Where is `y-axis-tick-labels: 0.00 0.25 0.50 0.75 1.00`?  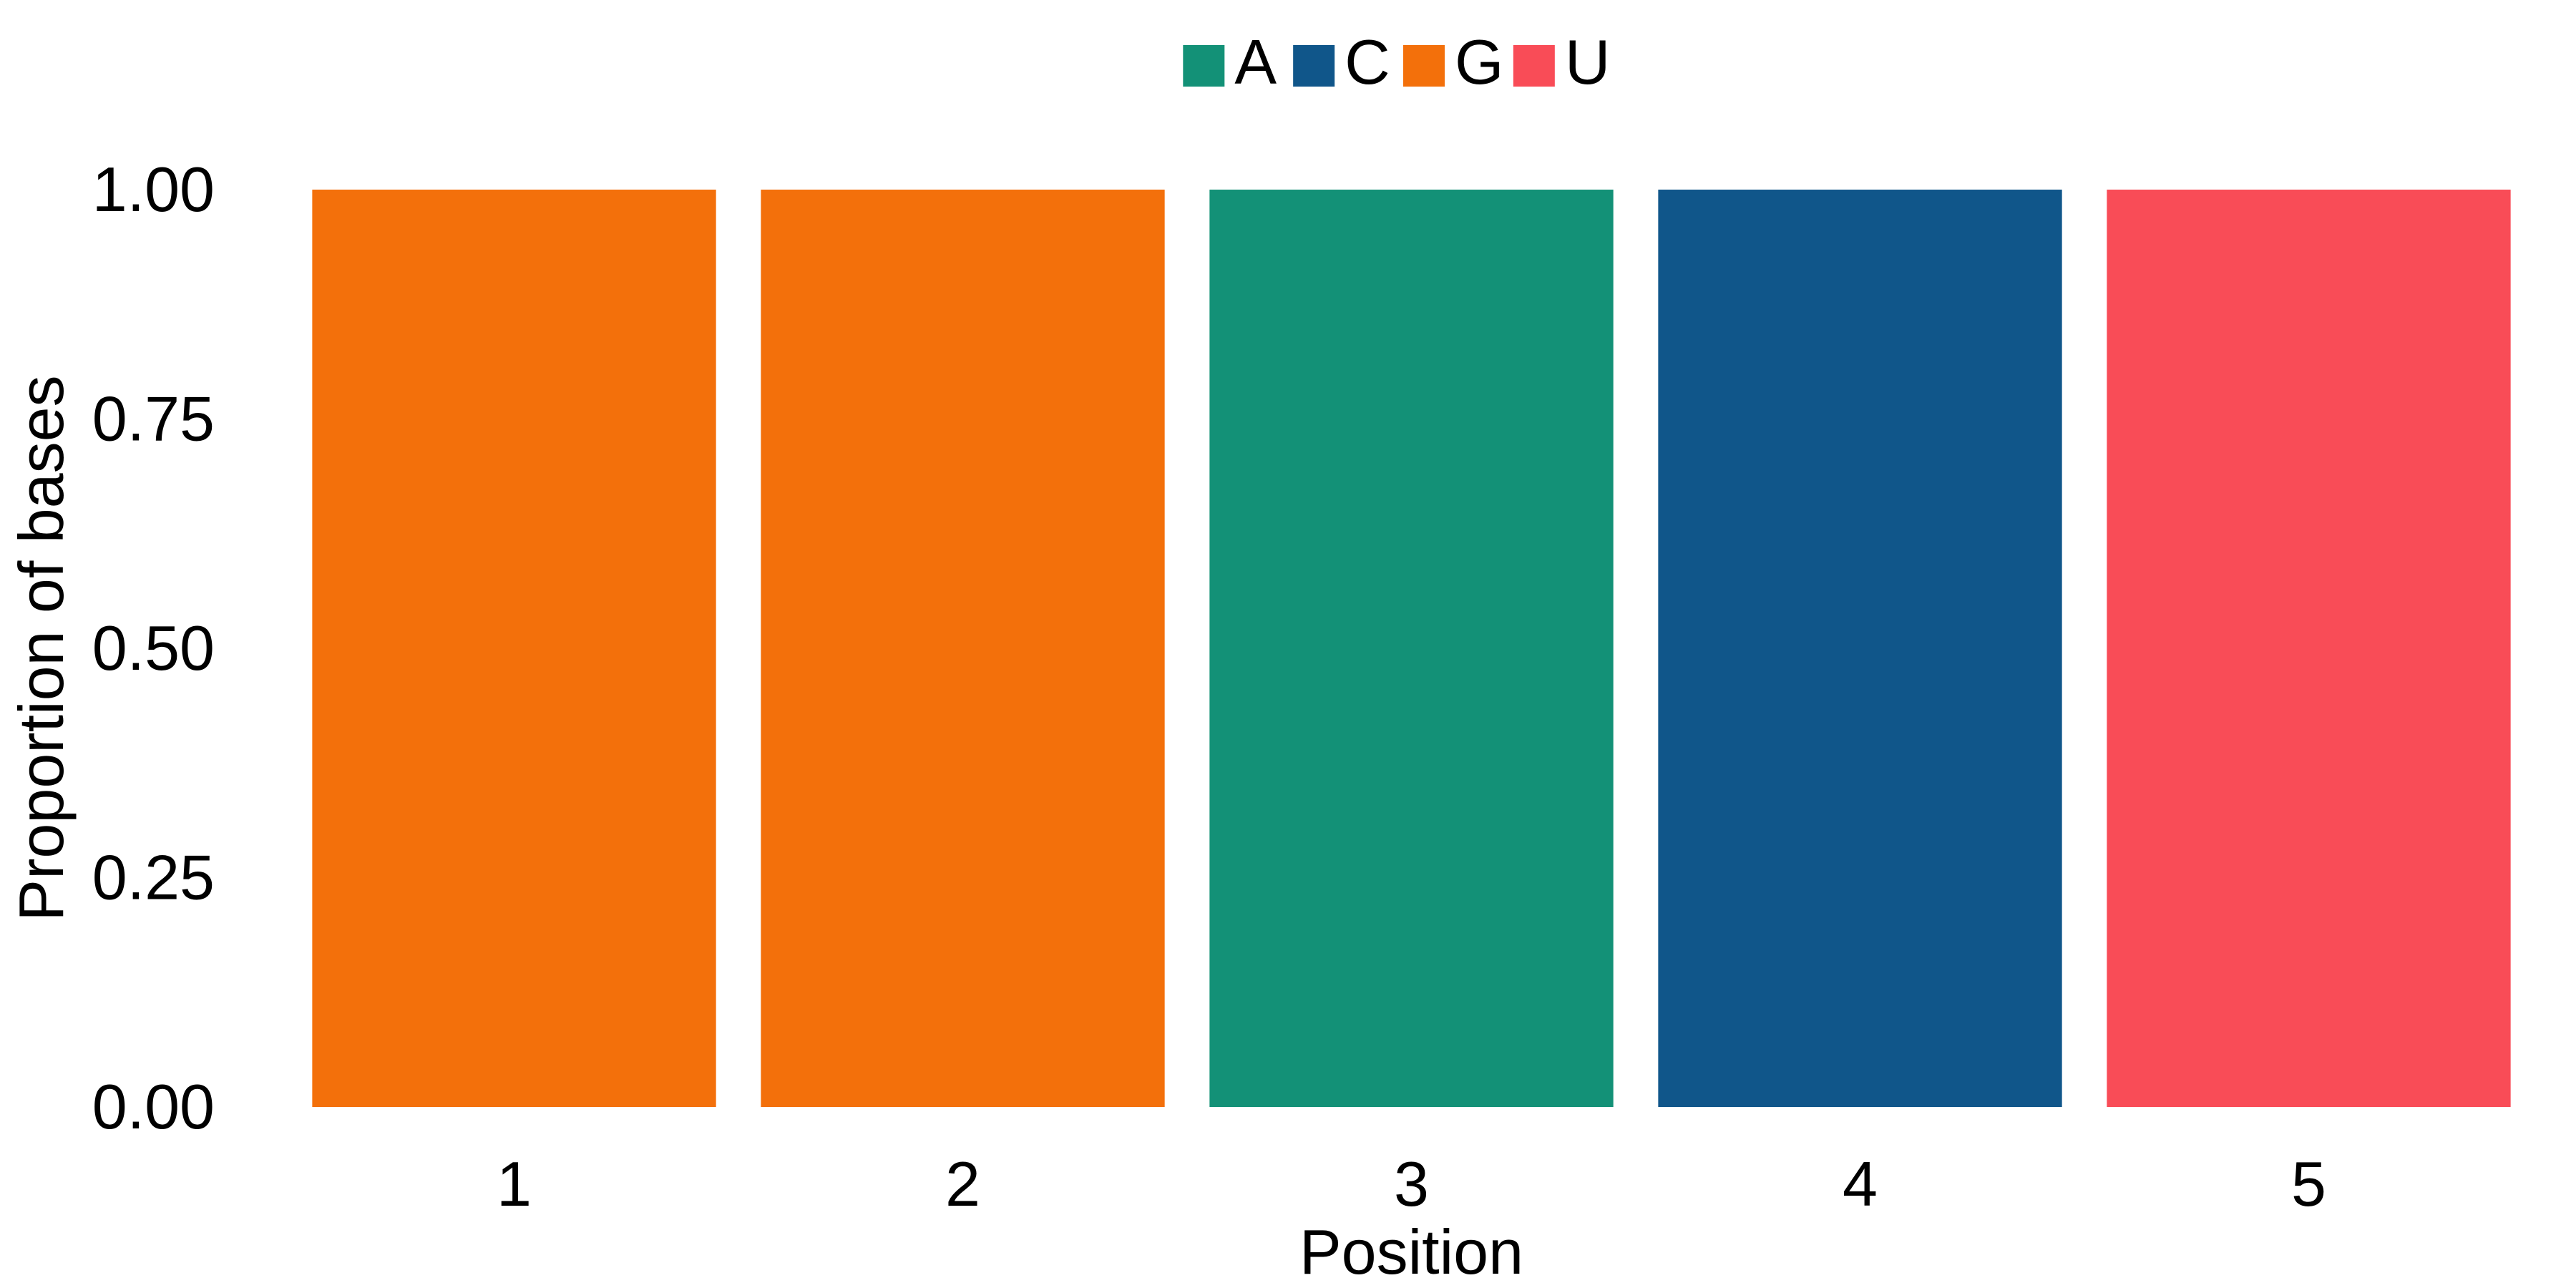 y-axis-tick-labels: 0.00 0.25 0.50 0.75 1.00 is located at coordinates (153, 648).